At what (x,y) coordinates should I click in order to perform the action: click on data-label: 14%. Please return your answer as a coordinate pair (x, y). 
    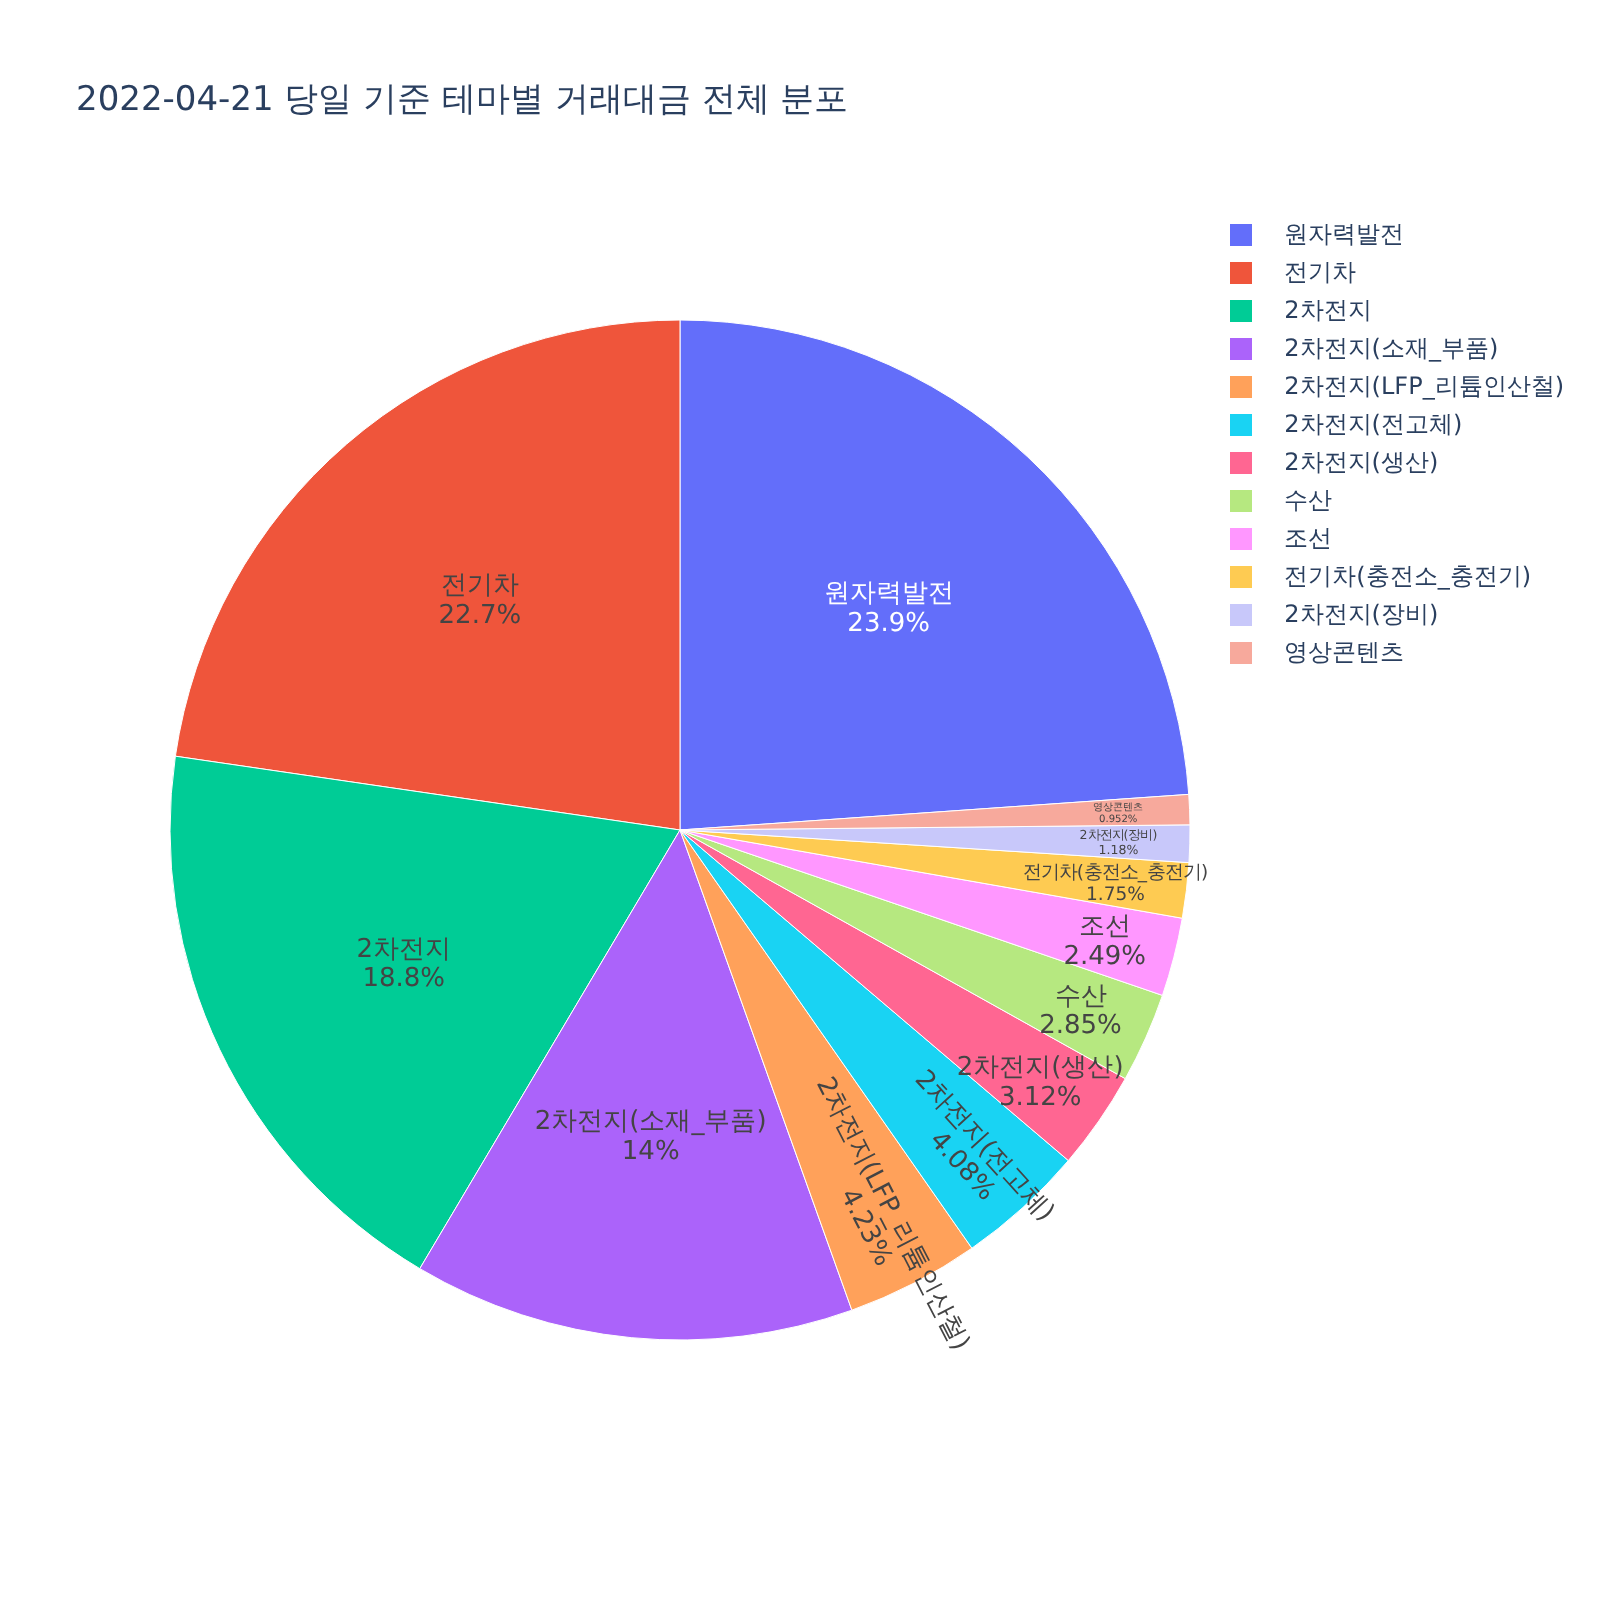
    Looking at the image, I should click on (650, 1152).